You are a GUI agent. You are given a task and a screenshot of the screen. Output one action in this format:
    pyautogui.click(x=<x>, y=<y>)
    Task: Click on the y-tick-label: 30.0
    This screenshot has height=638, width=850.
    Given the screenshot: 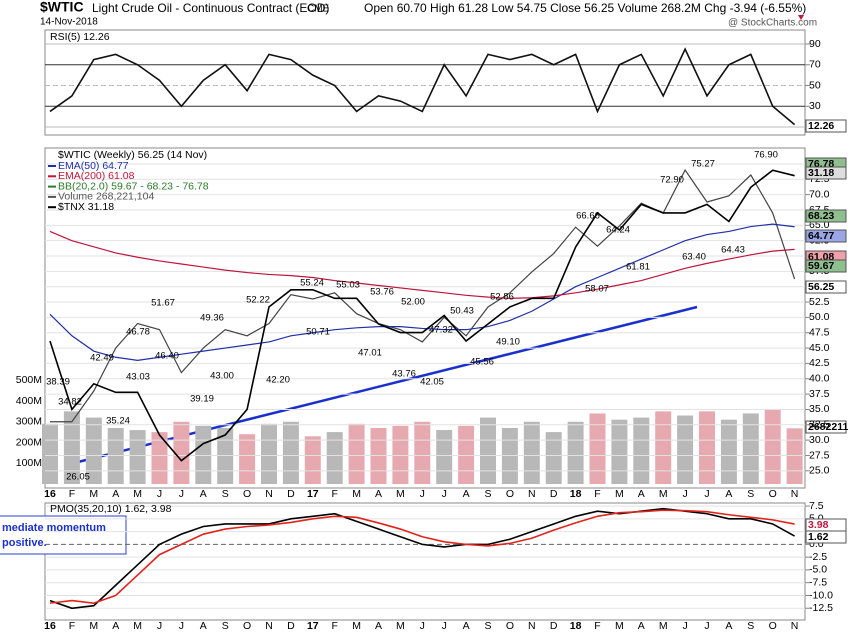 What is the action you would take?
    pyautogui.click(x=819, y=440)
    